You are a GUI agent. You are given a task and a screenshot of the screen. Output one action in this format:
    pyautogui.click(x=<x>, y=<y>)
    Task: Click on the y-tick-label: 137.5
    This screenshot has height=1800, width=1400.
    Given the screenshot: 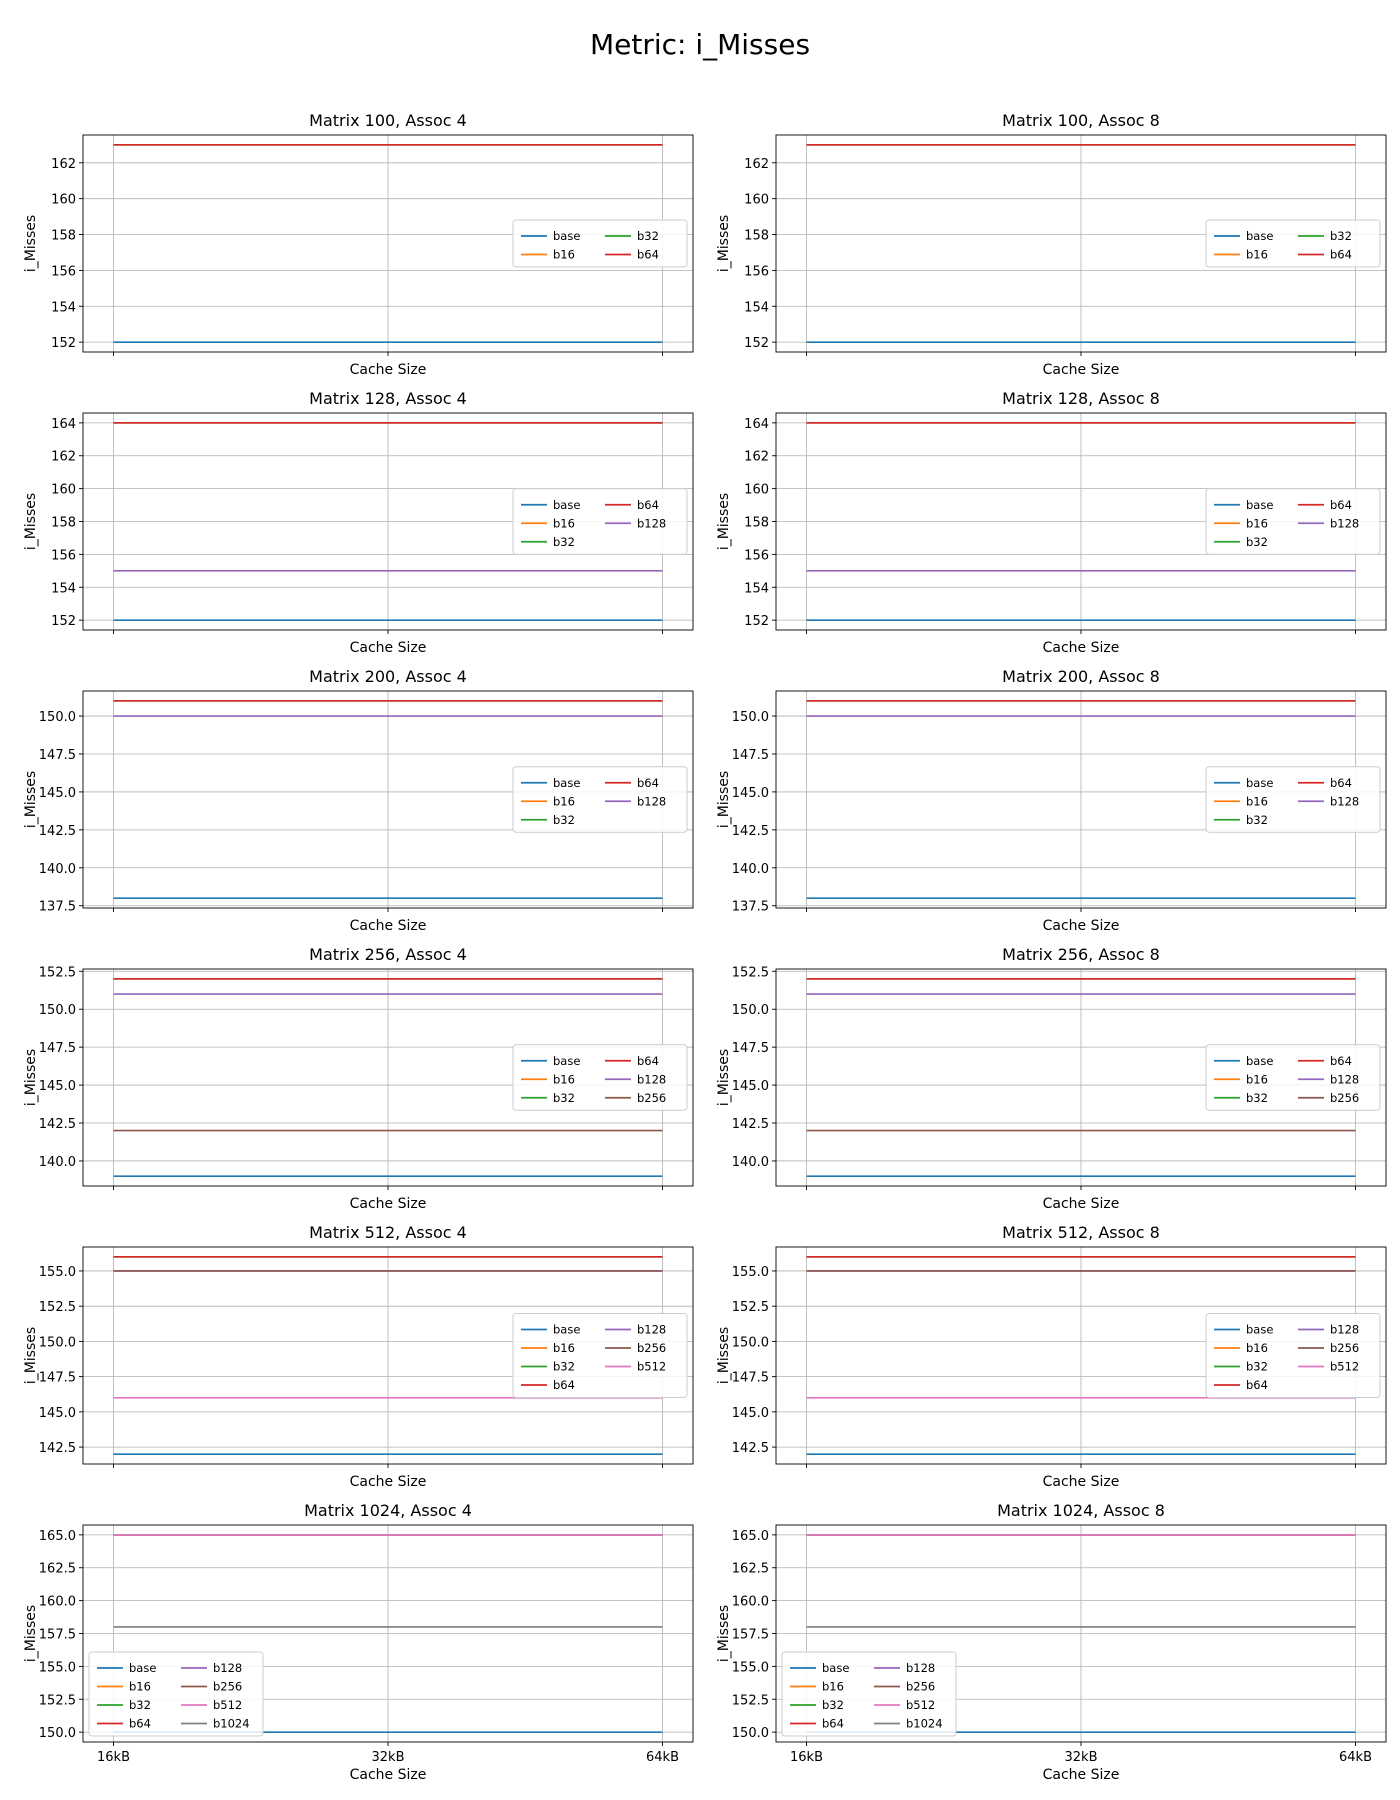 What is the action you would take?
    pyautogui.click(x=750, y=907)
    